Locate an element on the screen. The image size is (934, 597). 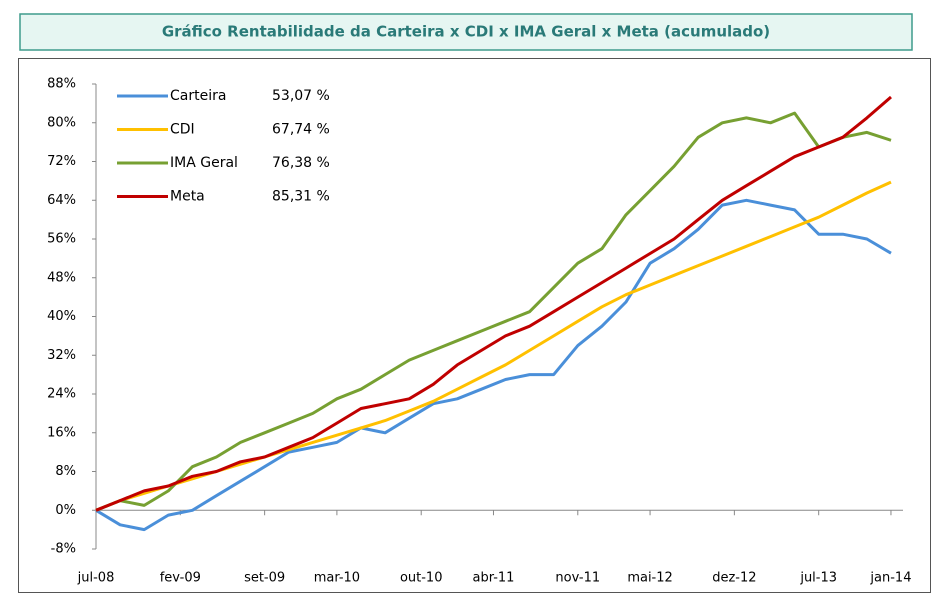
y-tick-label: 16% is located at coordinates (61, 432).